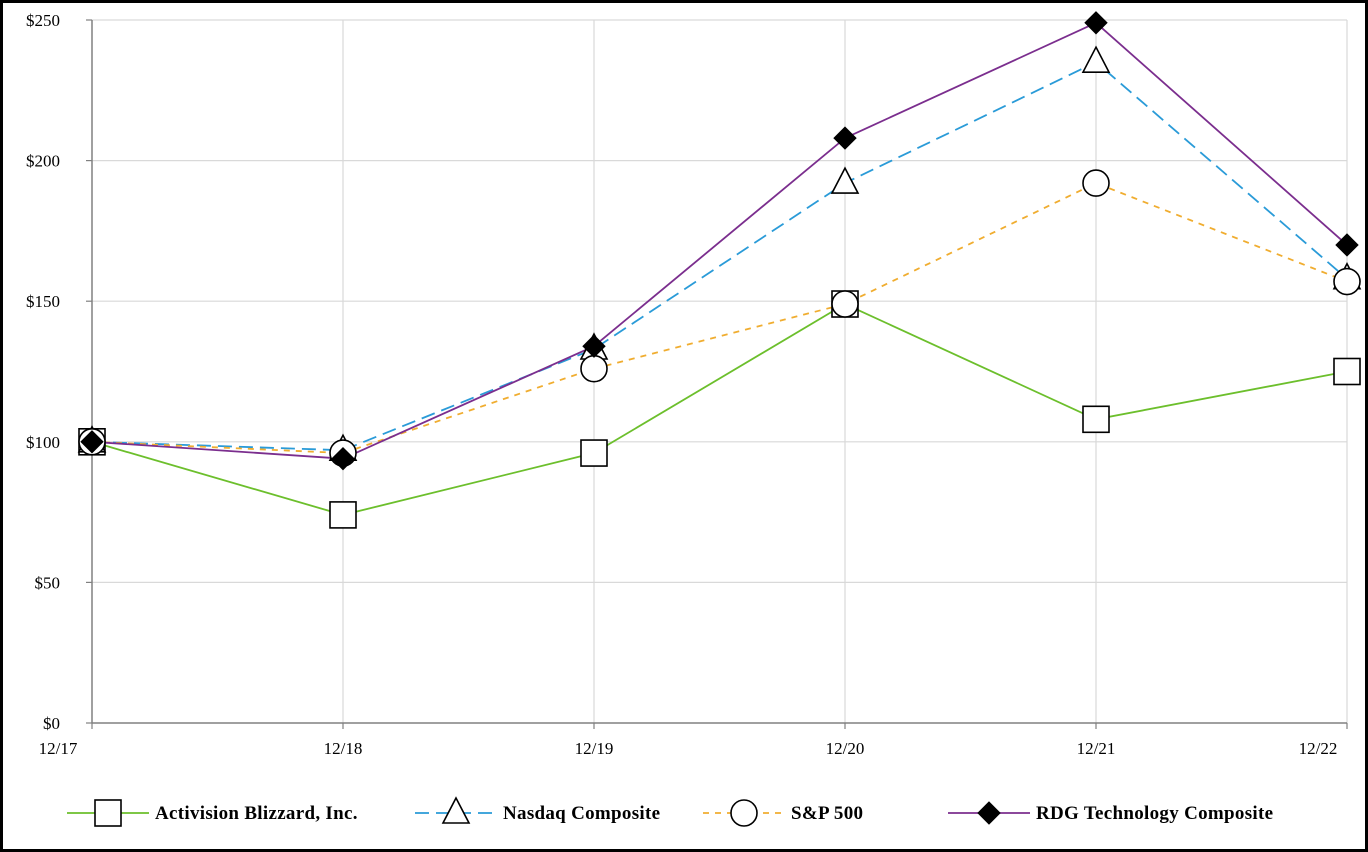 Image resolution: width=1368 pixels, height=852 pixels. What do you see at coordinates (256, 813) in the screenshot?
I see `legend-label: Activision Blizzard, Inc.` at bounding box center [256, 813].